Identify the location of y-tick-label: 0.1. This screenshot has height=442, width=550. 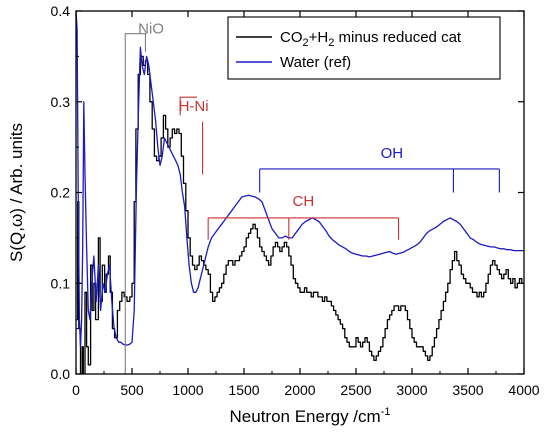
(61, 283).